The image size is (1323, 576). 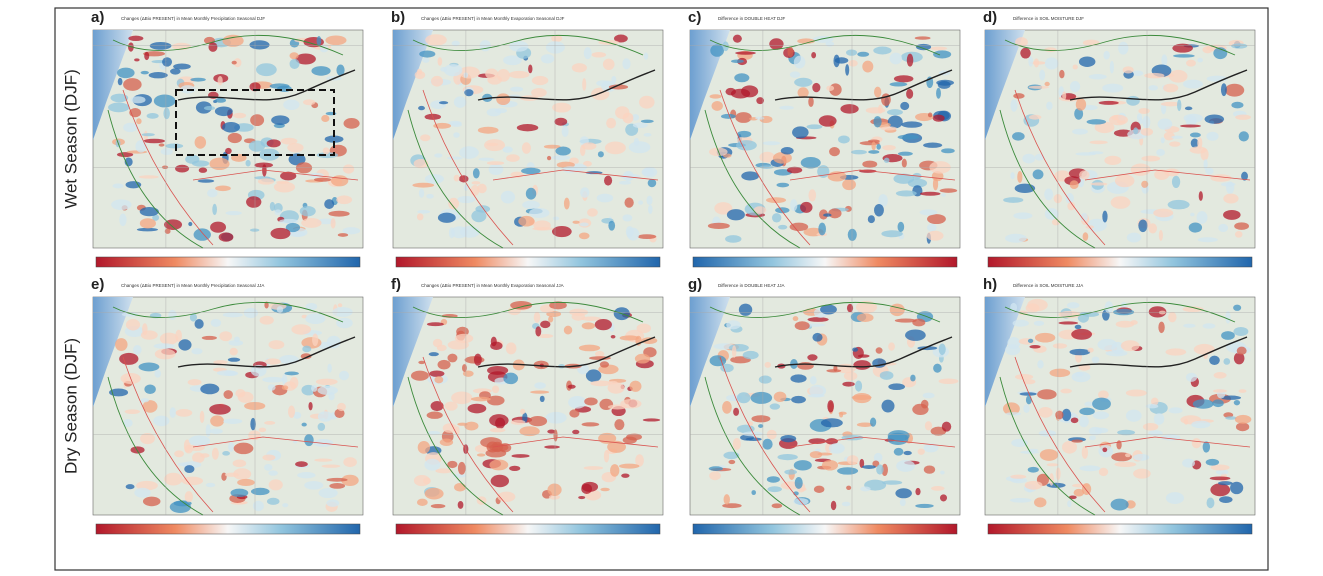 What do you see at coordinates (1048, 285) in the screenshot?
I see `panel-title: Difference in SOIL MOISTURE JJA` at bounding box center [1048, 285].